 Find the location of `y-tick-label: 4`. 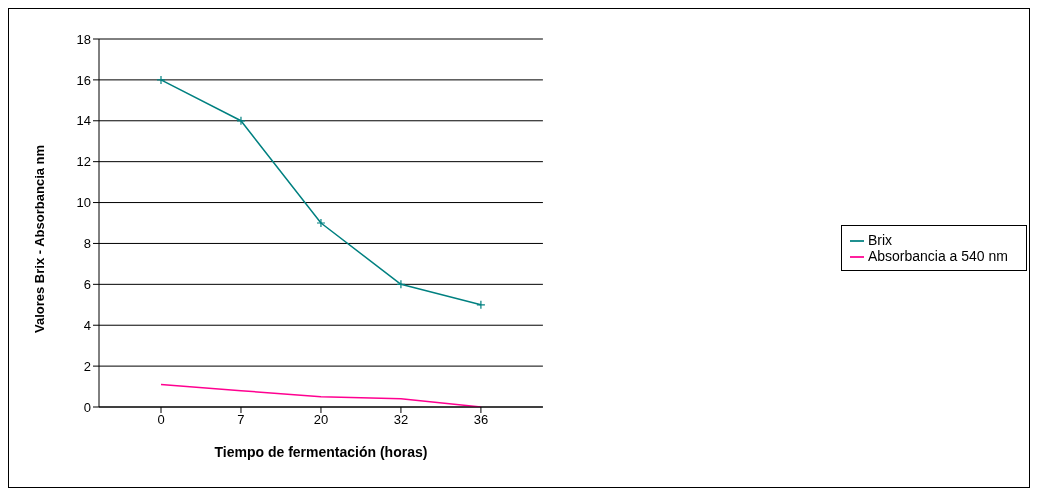

y-tick-label: 4 is located at coordinates (87, 325).